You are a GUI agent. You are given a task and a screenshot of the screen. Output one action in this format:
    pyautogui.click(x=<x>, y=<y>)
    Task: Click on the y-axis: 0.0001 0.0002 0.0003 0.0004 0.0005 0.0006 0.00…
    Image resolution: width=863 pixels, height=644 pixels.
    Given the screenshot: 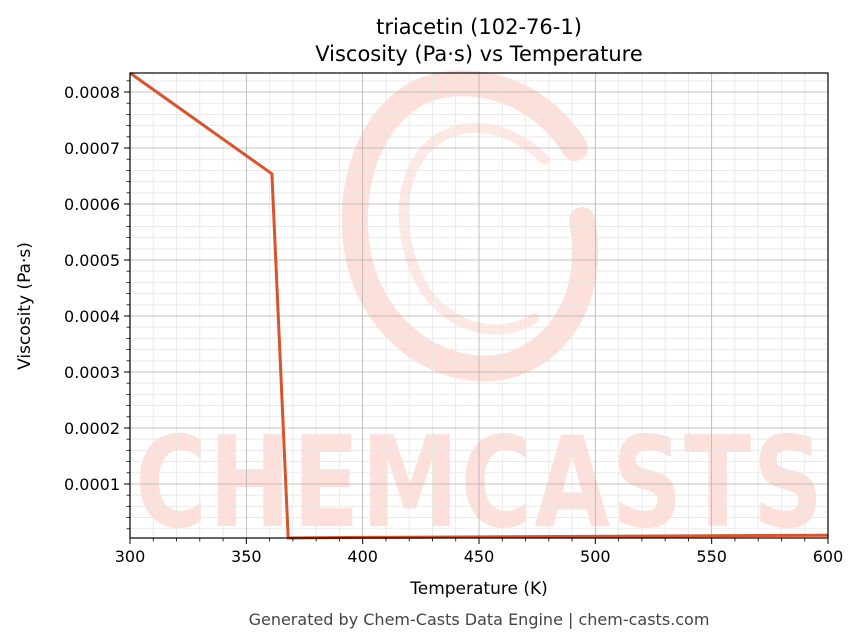 What is the action you would take?
    pyautogui.click(x=97, y=305)
    